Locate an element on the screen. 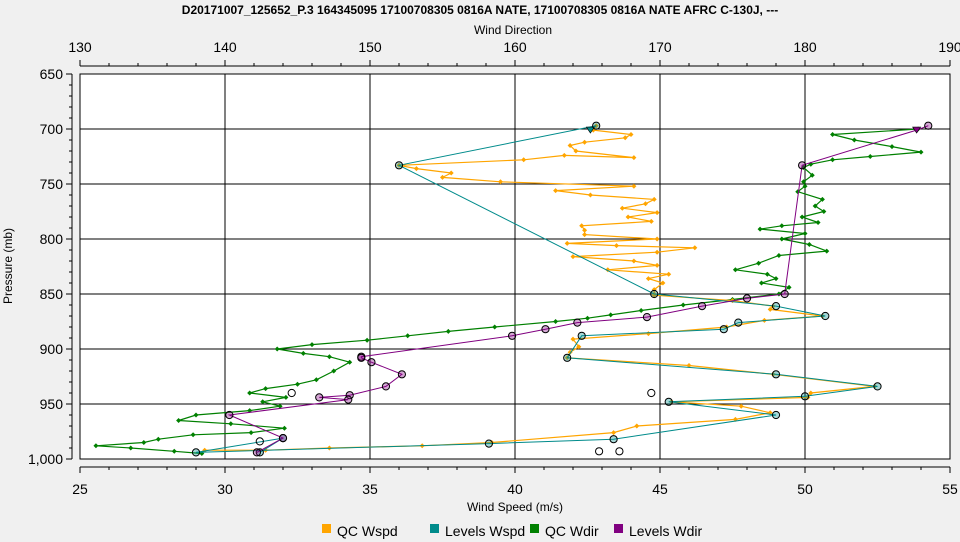 The width and height of the screenshot is (960, 542). y-axis-tick-label: 1,000 is located at coordinates (45, 459).